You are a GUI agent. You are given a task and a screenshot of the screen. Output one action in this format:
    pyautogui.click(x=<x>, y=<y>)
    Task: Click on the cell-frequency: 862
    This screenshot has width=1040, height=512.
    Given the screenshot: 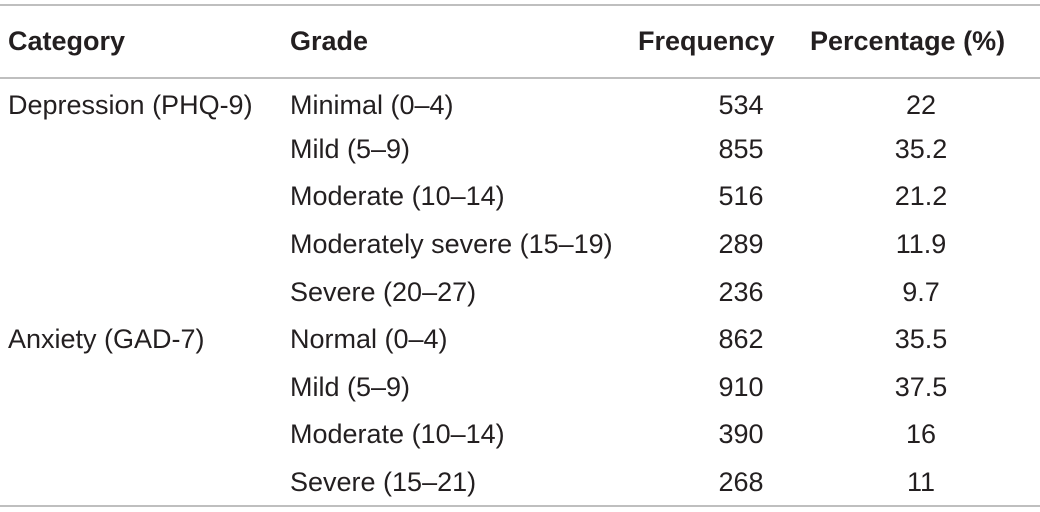 What is the action you would take?
    pyautogui.click(x=741, y=339)
    